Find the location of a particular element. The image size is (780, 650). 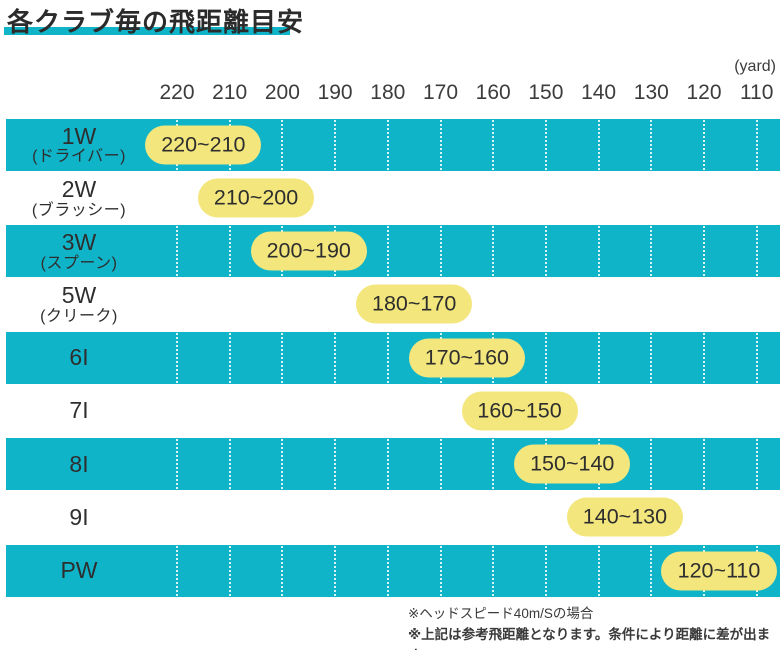

row-5W: 5W (クリーク) 180~170 is located at coordinates (390, 304).